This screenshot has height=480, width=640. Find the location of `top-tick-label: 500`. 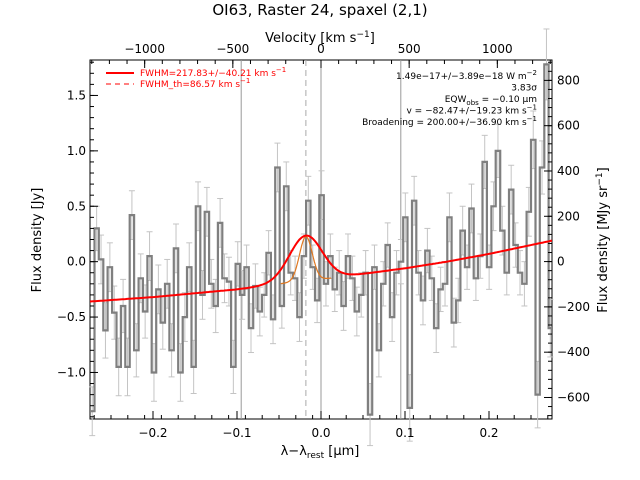

top-tick-label: 500 is located at coordinates (409, 49).